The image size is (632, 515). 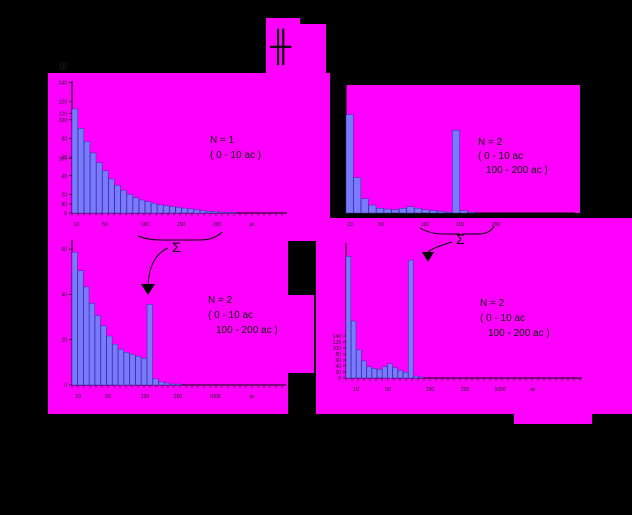 What do you see at coordinates (460, 225) in the screenshot?
I see `x-tick-label: 150` at bounding box center [460, 225].